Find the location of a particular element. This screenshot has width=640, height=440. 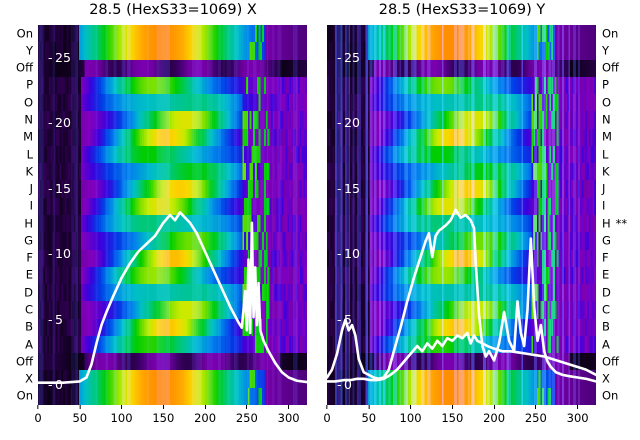

category-tick-n-5: N is located at coordinates (606, 120).